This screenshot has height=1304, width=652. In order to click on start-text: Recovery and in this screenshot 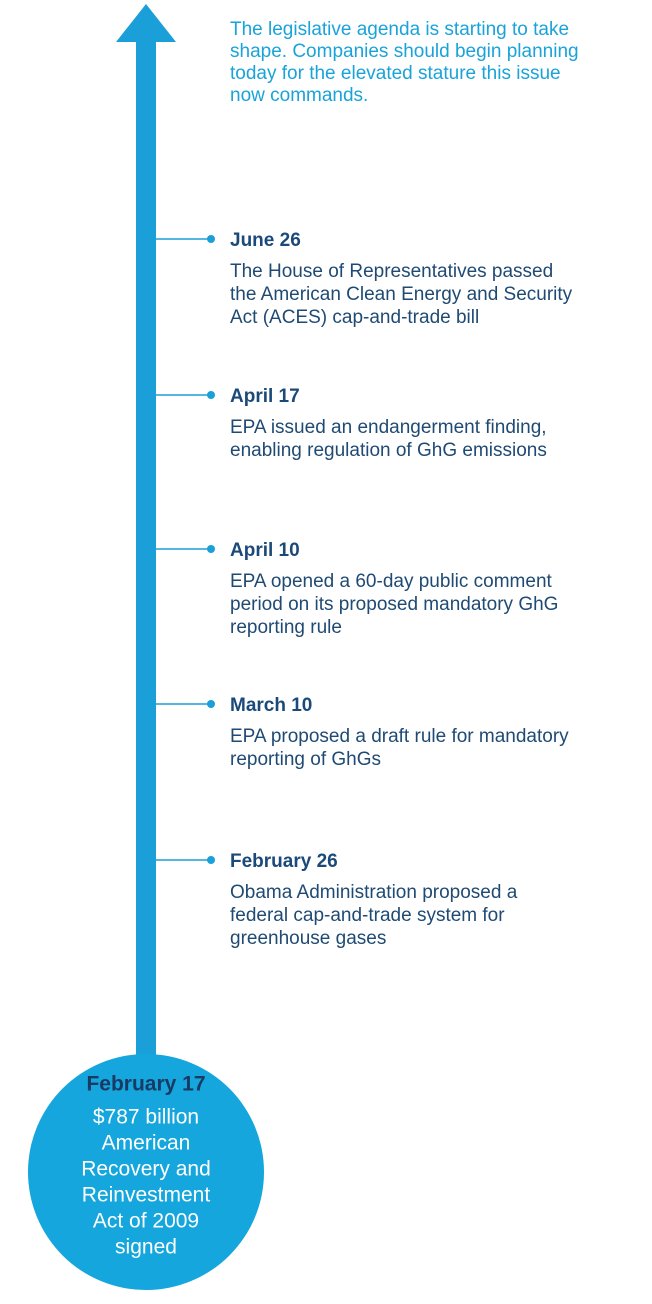, I will do `click(146, 1169)`.